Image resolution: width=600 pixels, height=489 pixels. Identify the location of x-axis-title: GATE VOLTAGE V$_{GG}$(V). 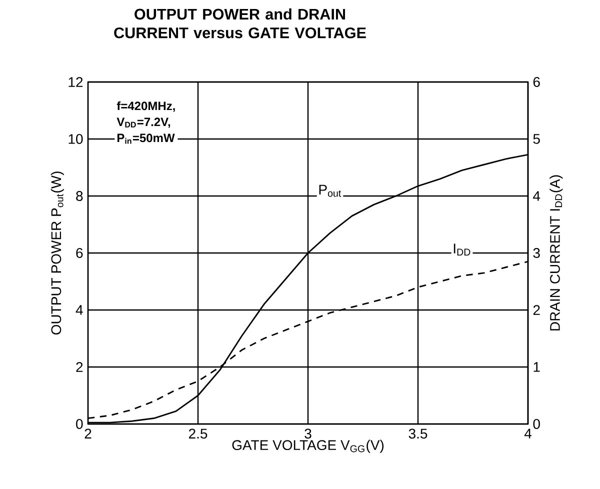
(308, 446).